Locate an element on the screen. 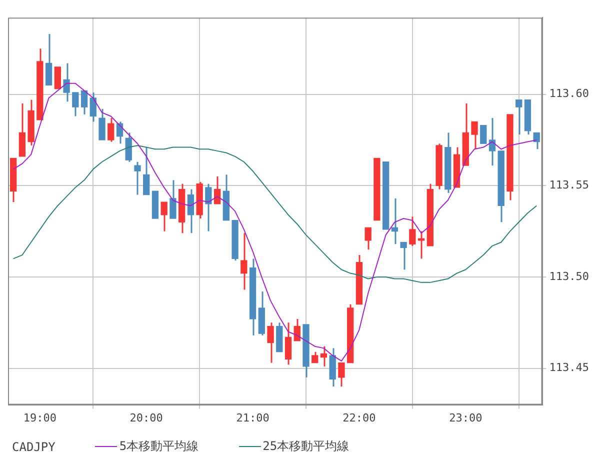 This screenshot has width=600, height=475. y-tick-label: 113.45 is located at coordinates (569, 367).